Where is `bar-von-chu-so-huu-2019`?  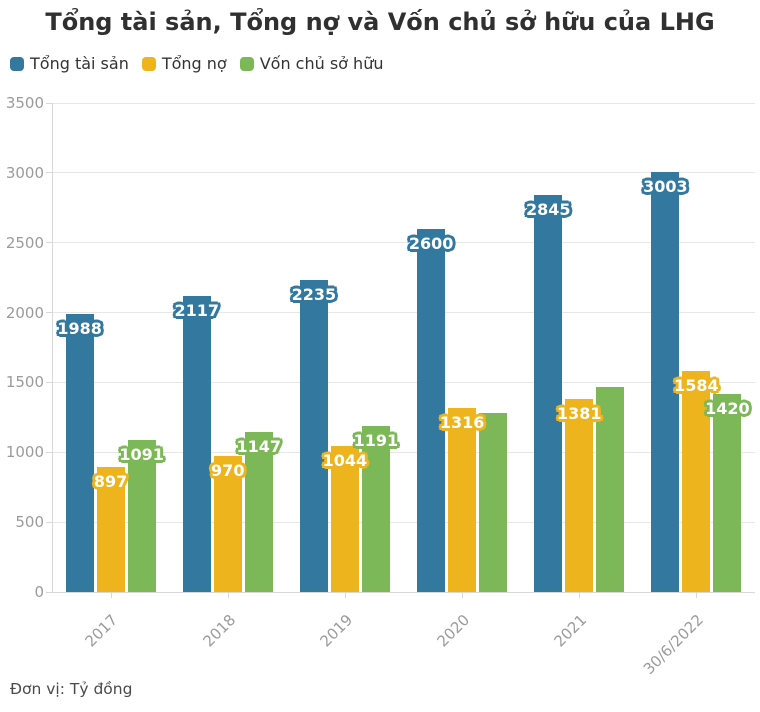 bar-von-chu-so-huu-2019 is located at coordinates (375, 508).